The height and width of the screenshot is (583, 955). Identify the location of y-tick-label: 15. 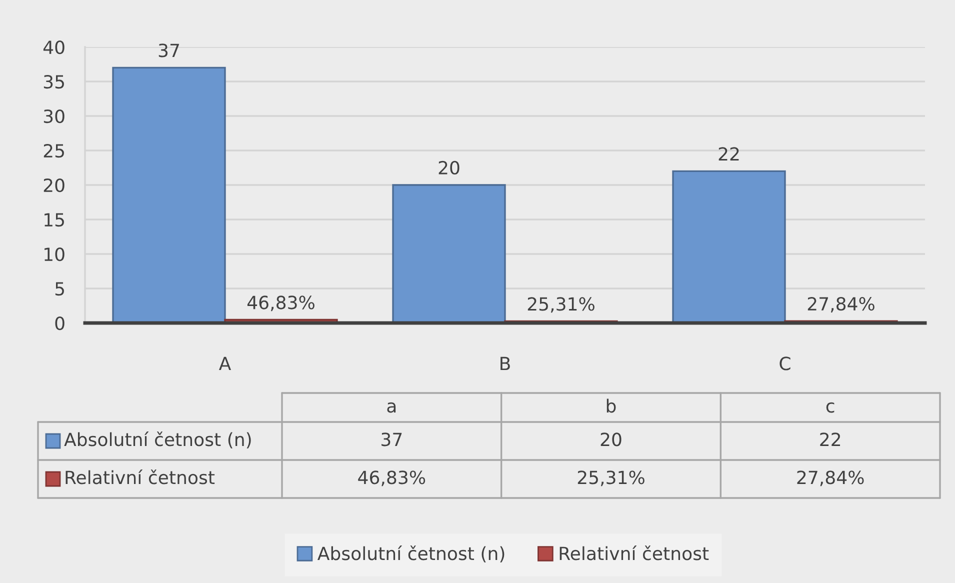
(54, 220).